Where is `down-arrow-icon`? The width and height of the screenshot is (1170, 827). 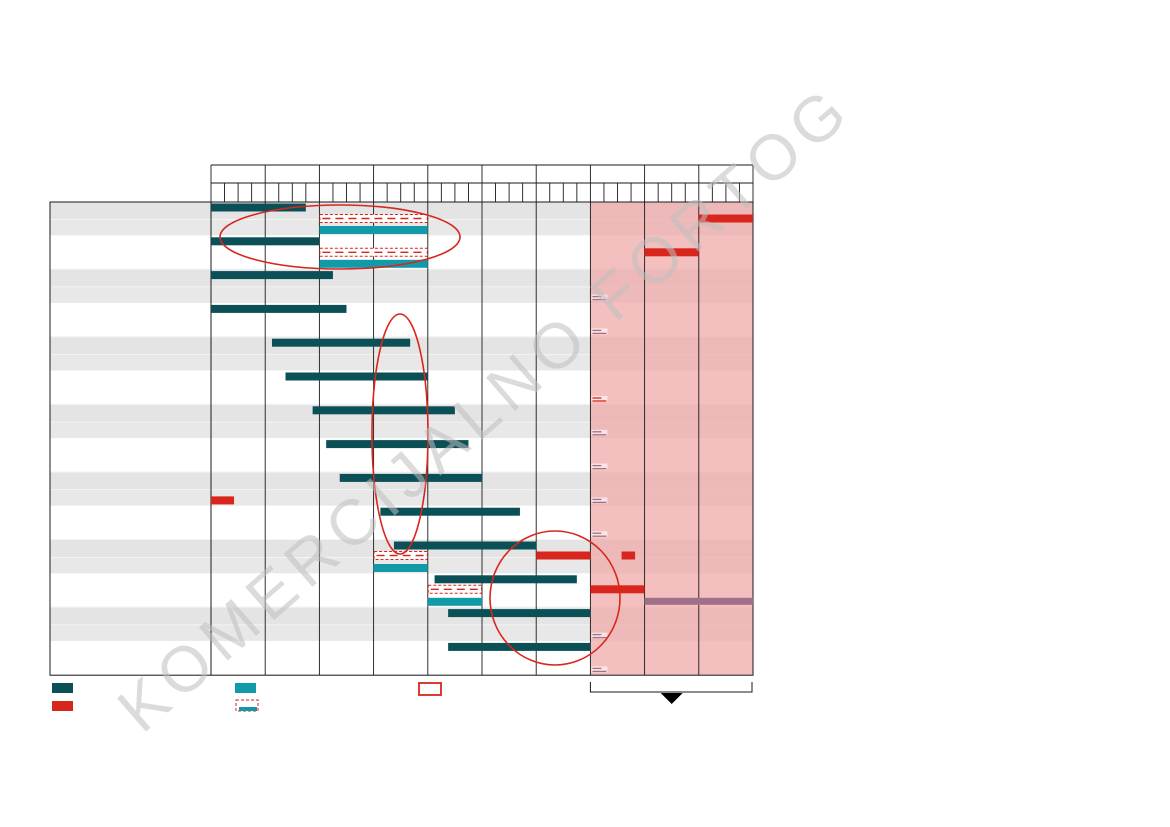
down-arrow-icon is located at coordinates (671, 698).